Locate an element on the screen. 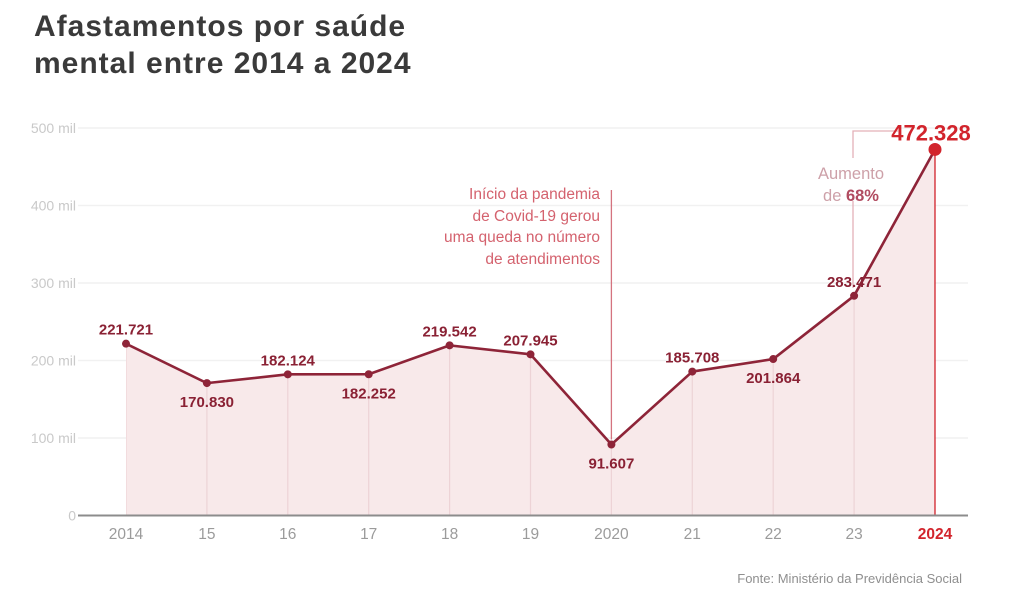 The image size is (1024, 607). x-axis-label: 21 is located at coordinates (692, 534).